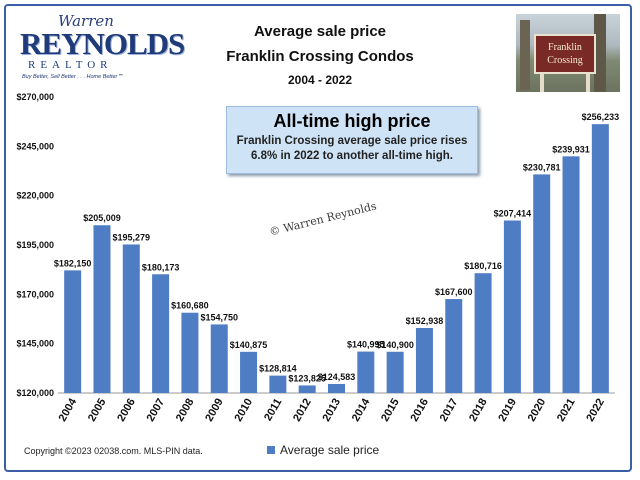  Describe the element at coordinates (278, 369) in the screenshot. I see `data-label: $128,814` at that location.